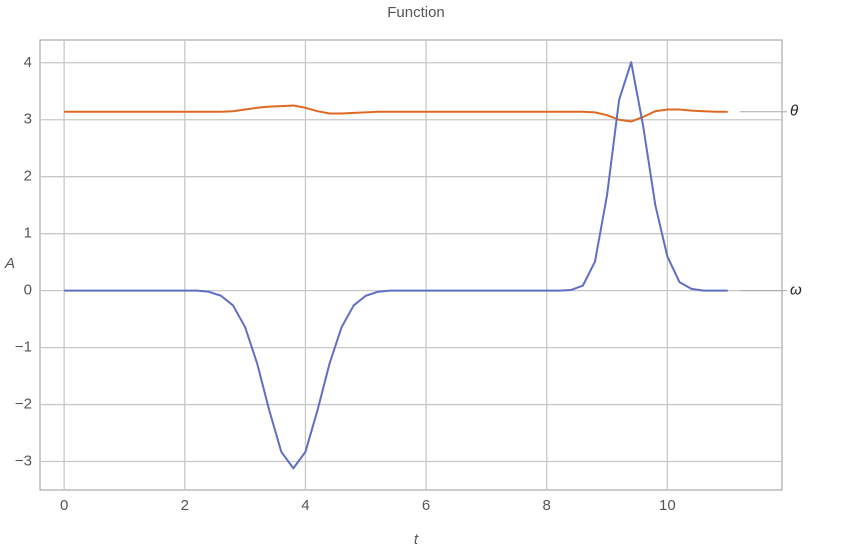 Image resolution: width=864 pixels, height=553 pixels. I want to click on y-tick-label: −1, so click(23, 347).